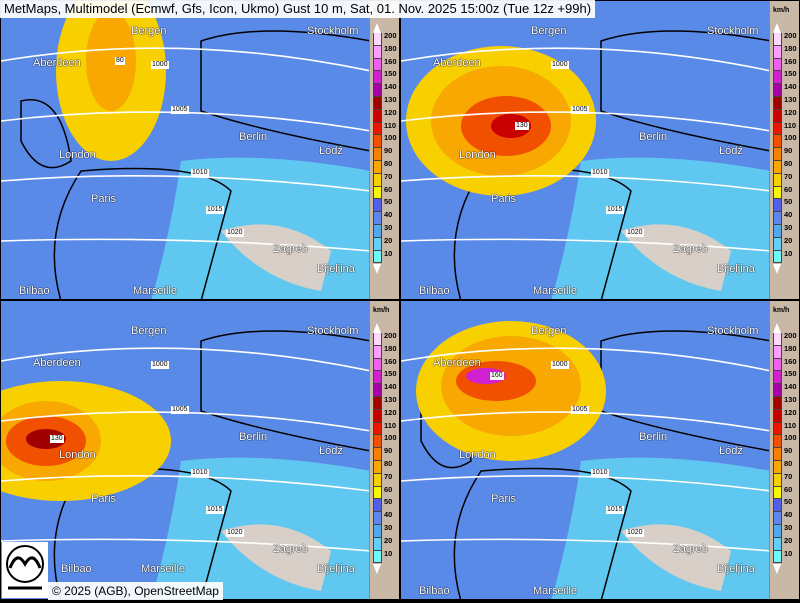 This screenshot has width=800, height=603. Describe the element at coordinates (390, 425) in the screenshot. I see `legend-label: 110` at that location.